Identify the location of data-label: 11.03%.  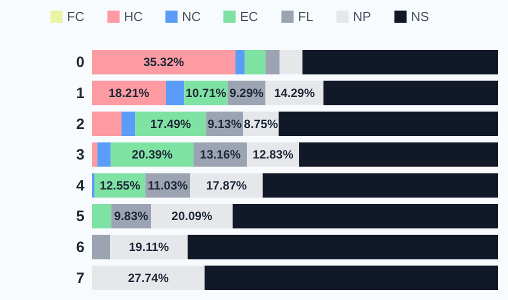
(168, 185).